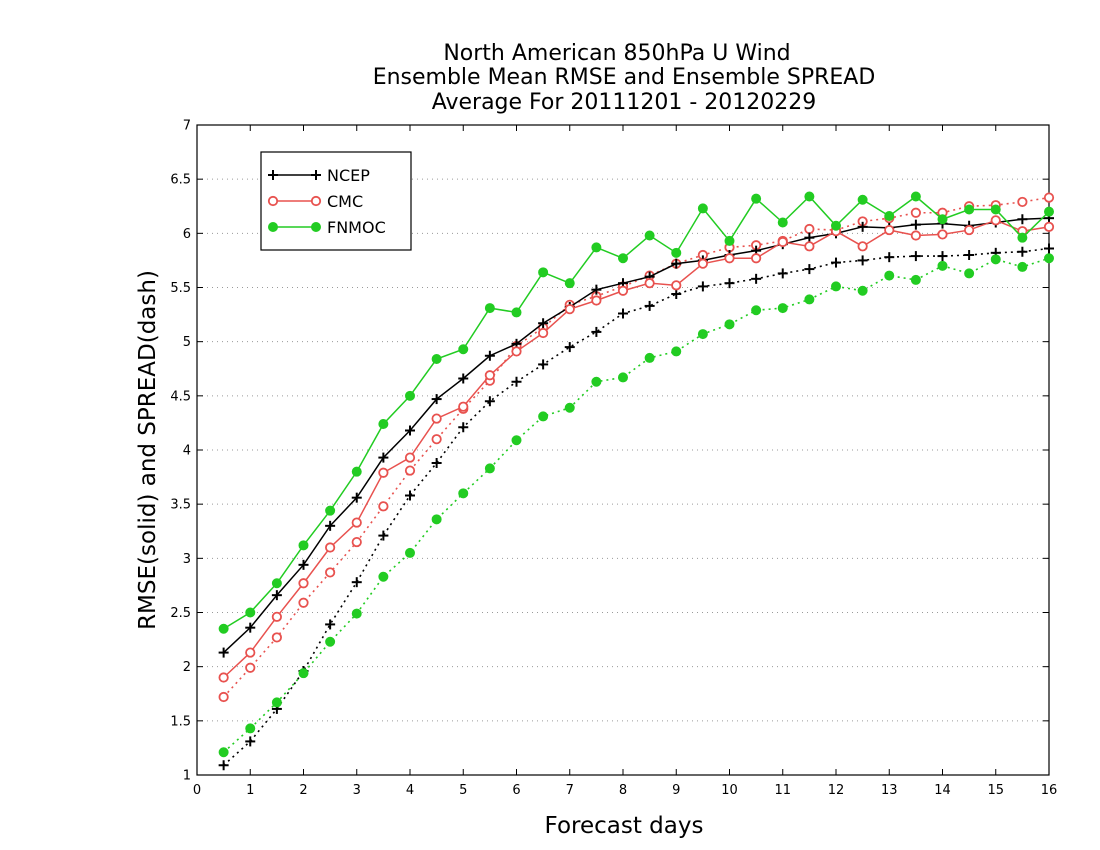  Describe the element at coordinates (303, 790) in the screenshot. I see `x-tick-label: 2` at that location.